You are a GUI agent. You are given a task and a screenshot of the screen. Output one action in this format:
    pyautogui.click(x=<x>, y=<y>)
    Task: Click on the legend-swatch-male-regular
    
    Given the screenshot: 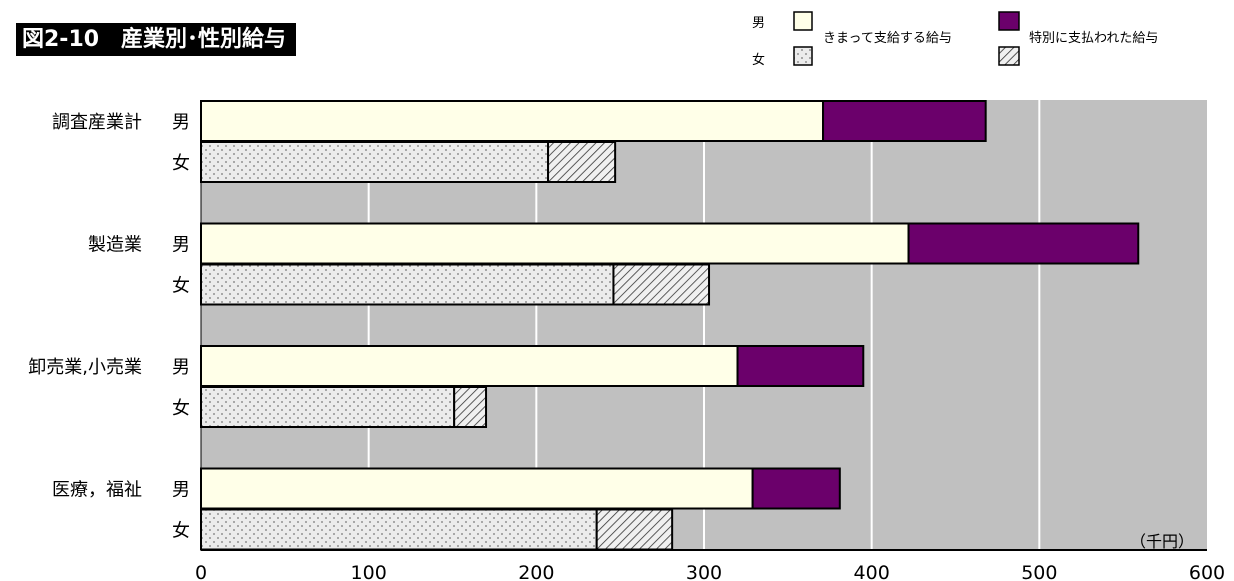 What is the action you would take?
    pyautogui.click(x=803, y=21)
    